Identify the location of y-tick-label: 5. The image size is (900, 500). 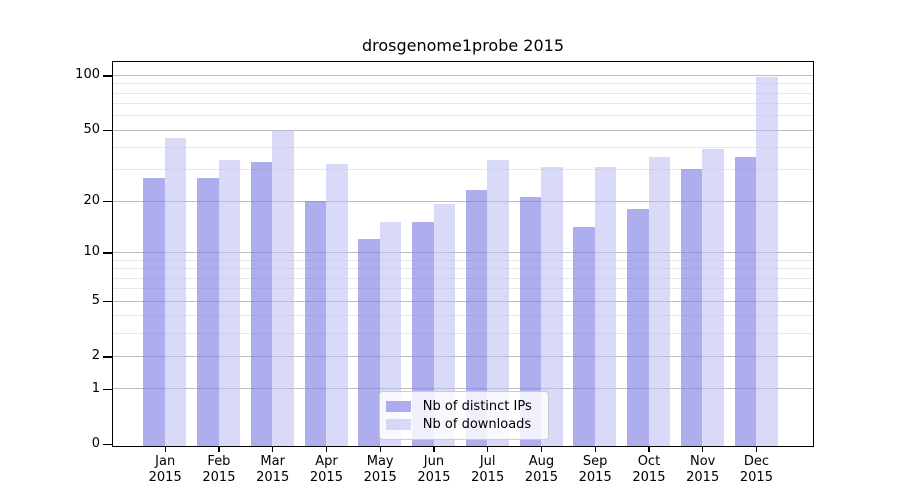
(95, 300).